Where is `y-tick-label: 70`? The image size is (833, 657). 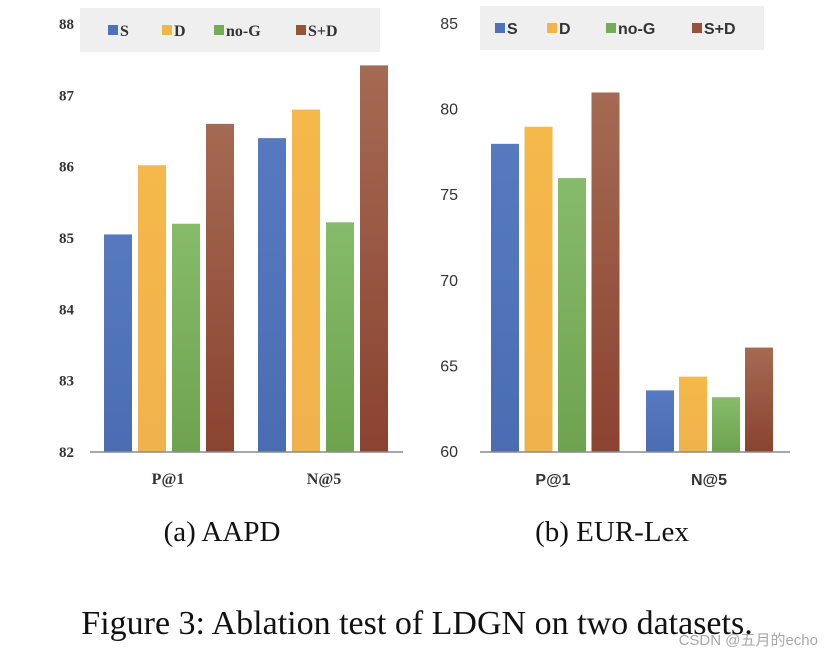 y-tick-label: 70 is located at coordinates (449, 281).